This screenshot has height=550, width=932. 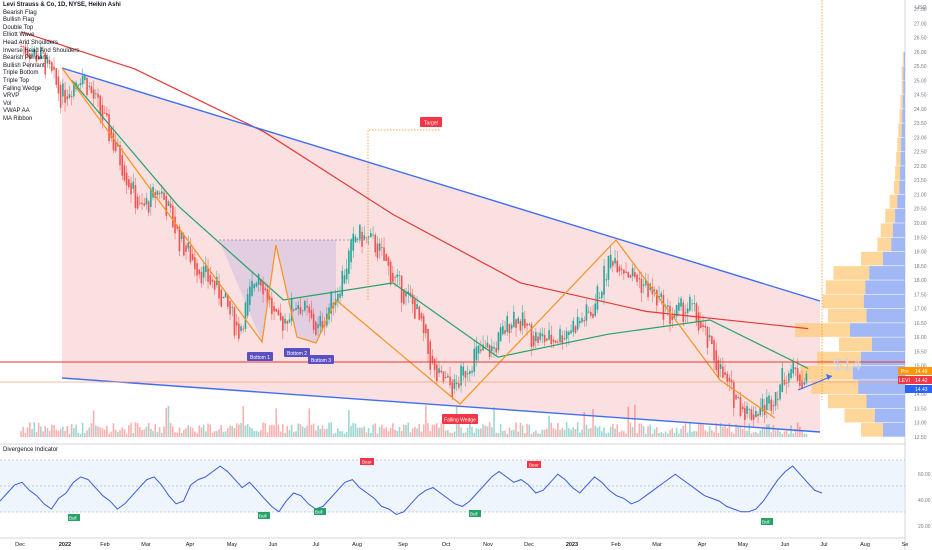 I want to click on indicator-item-10: Falling Wedge, so click(x=22, y=88).